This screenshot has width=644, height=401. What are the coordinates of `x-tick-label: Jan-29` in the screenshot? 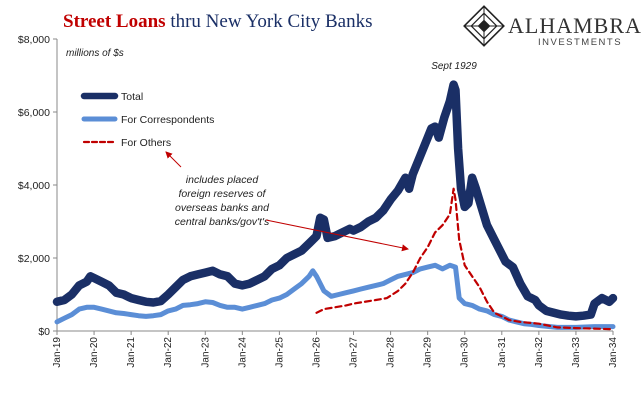 It's located at (428, 352).